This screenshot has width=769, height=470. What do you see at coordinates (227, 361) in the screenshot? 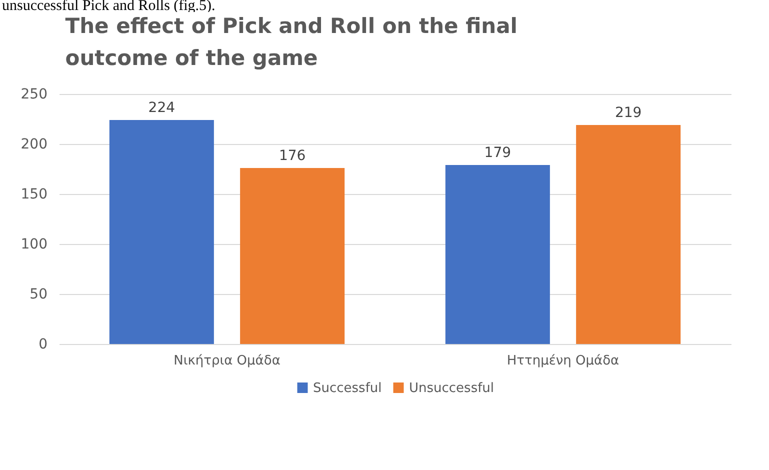
I see `x-tick-label: Νικήτρια Ομάδα` at bounding box center [227, 361].